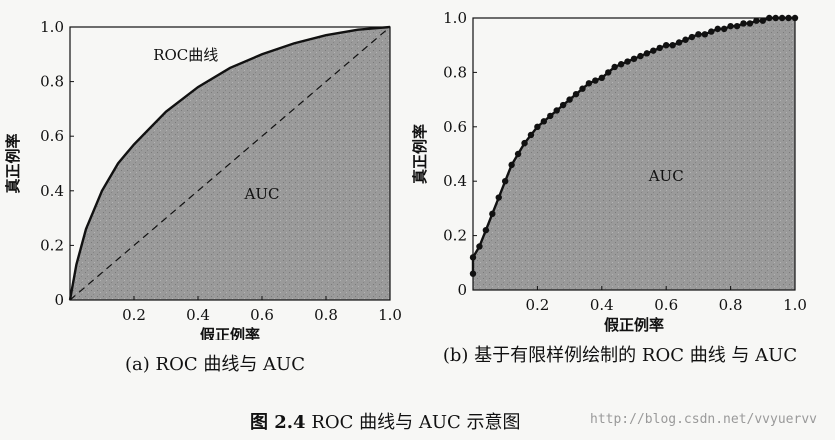 The image size is (835, 440). Describe the element at coordinates (416, 422) in the screenshot. I see `figure-caption-text: ROC 曲线与 AUC 示意图` at that location.